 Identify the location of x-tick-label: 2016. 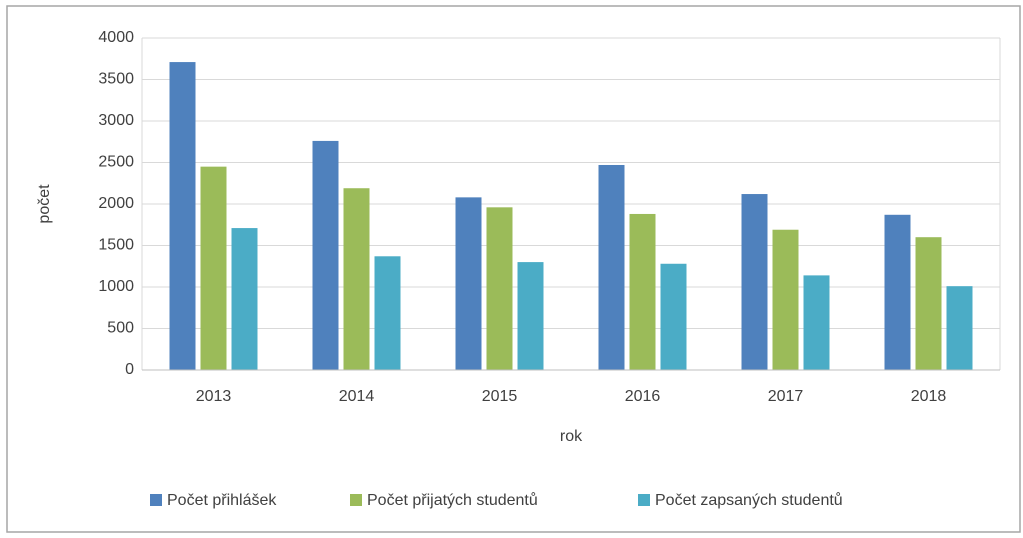
(643, 396).